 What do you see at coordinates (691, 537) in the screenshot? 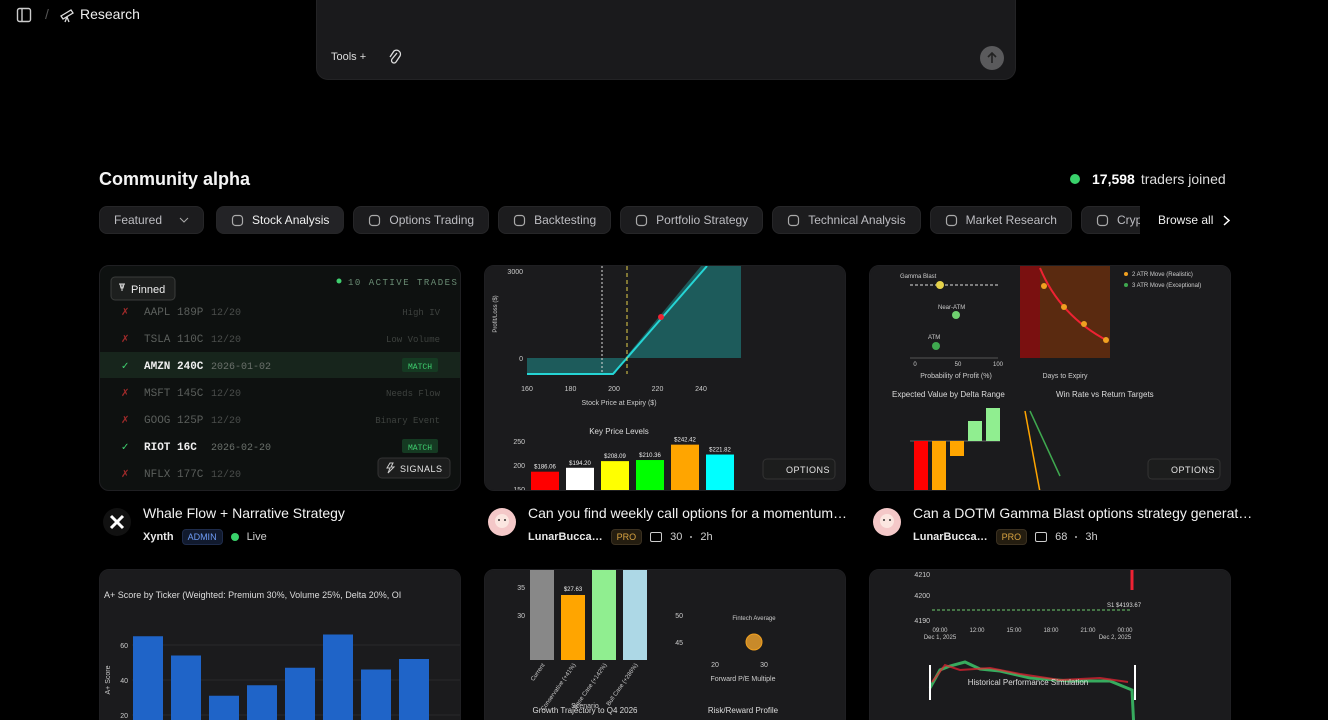
I see `meta-dot` at bounding box center [691, 537].